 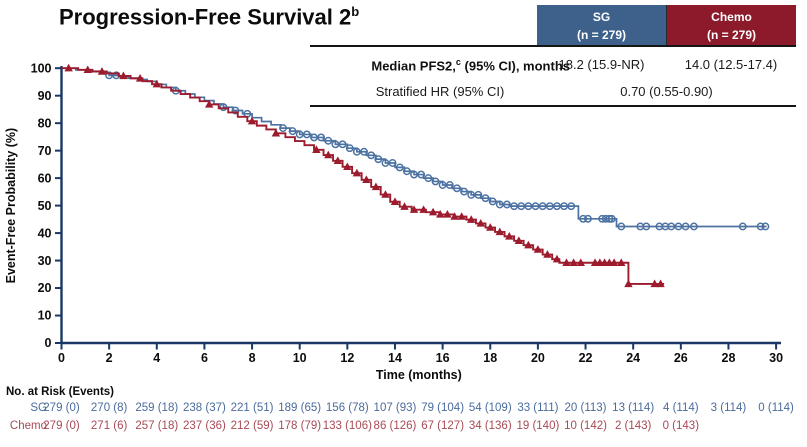 I want to click on y-tick-label: 20, so click(x=45, y=288).